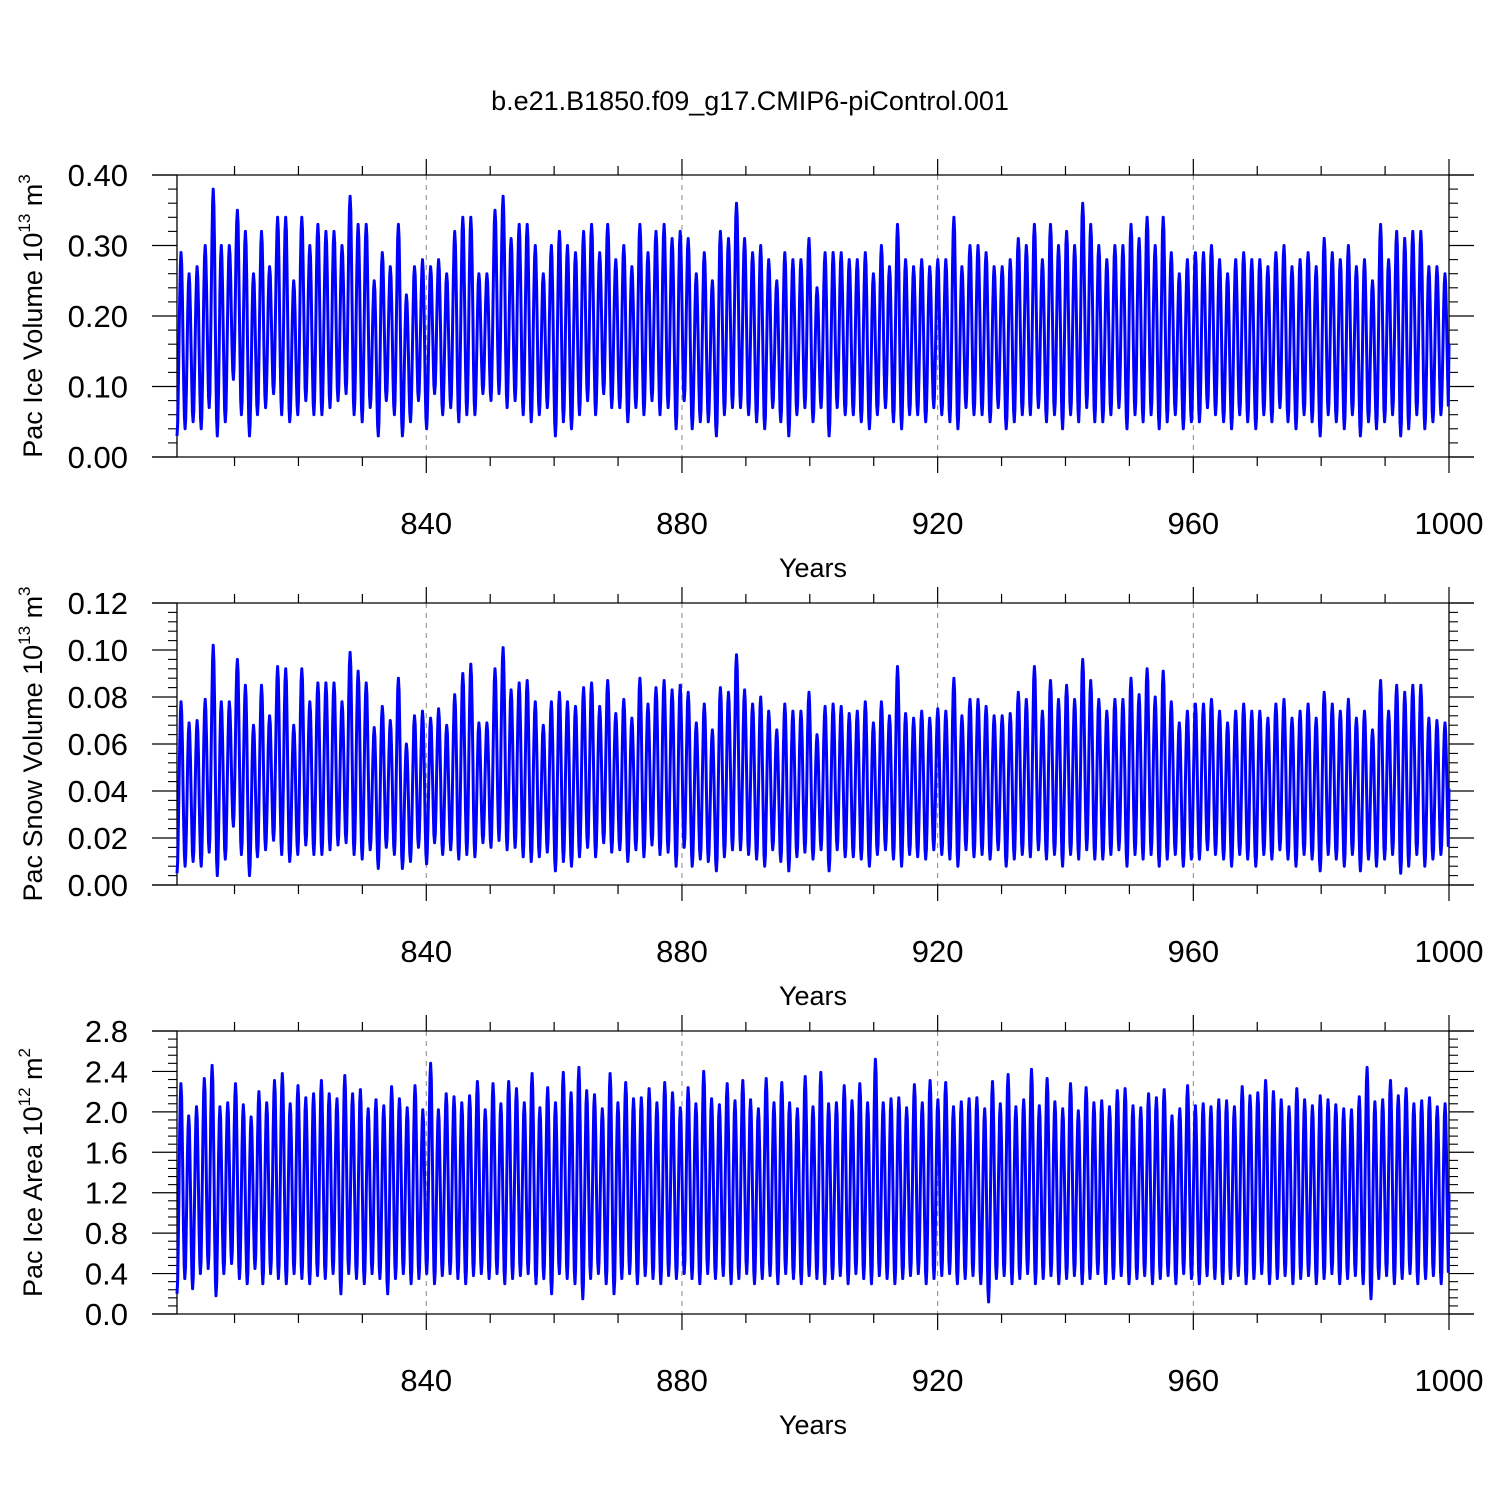 The height and width of the screenshot is (1500, 1500). What do you see at coordinates (106, 1152) in the screenshot?
I see `y-tick-label: 1.6` at bounding box center [106, 1152].